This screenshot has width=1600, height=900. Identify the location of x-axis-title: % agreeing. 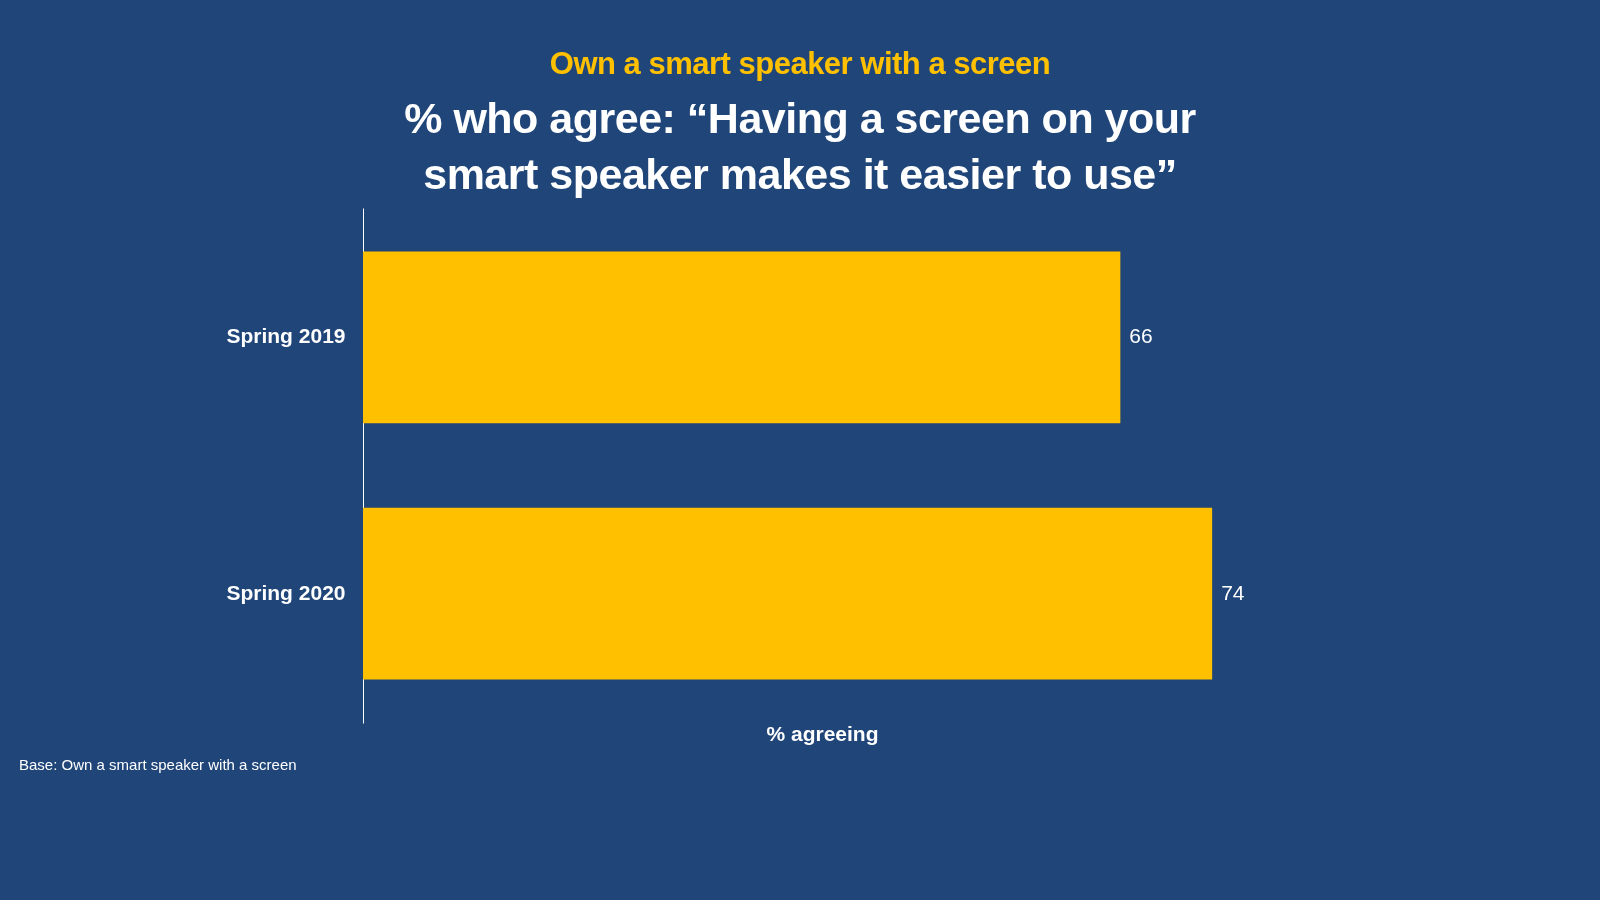
(822, 733).